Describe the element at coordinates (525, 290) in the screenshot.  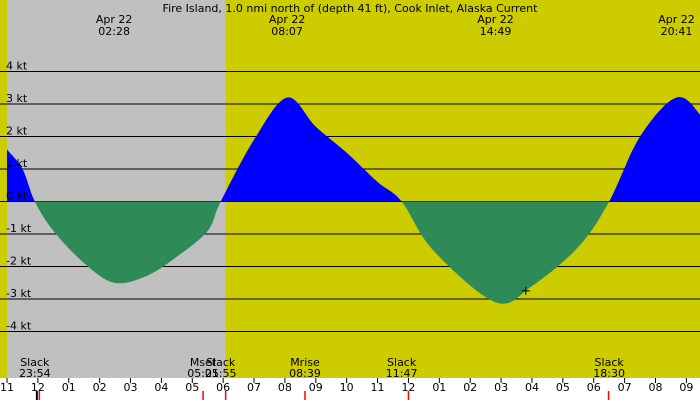
I see `current-time-marker` at that location.